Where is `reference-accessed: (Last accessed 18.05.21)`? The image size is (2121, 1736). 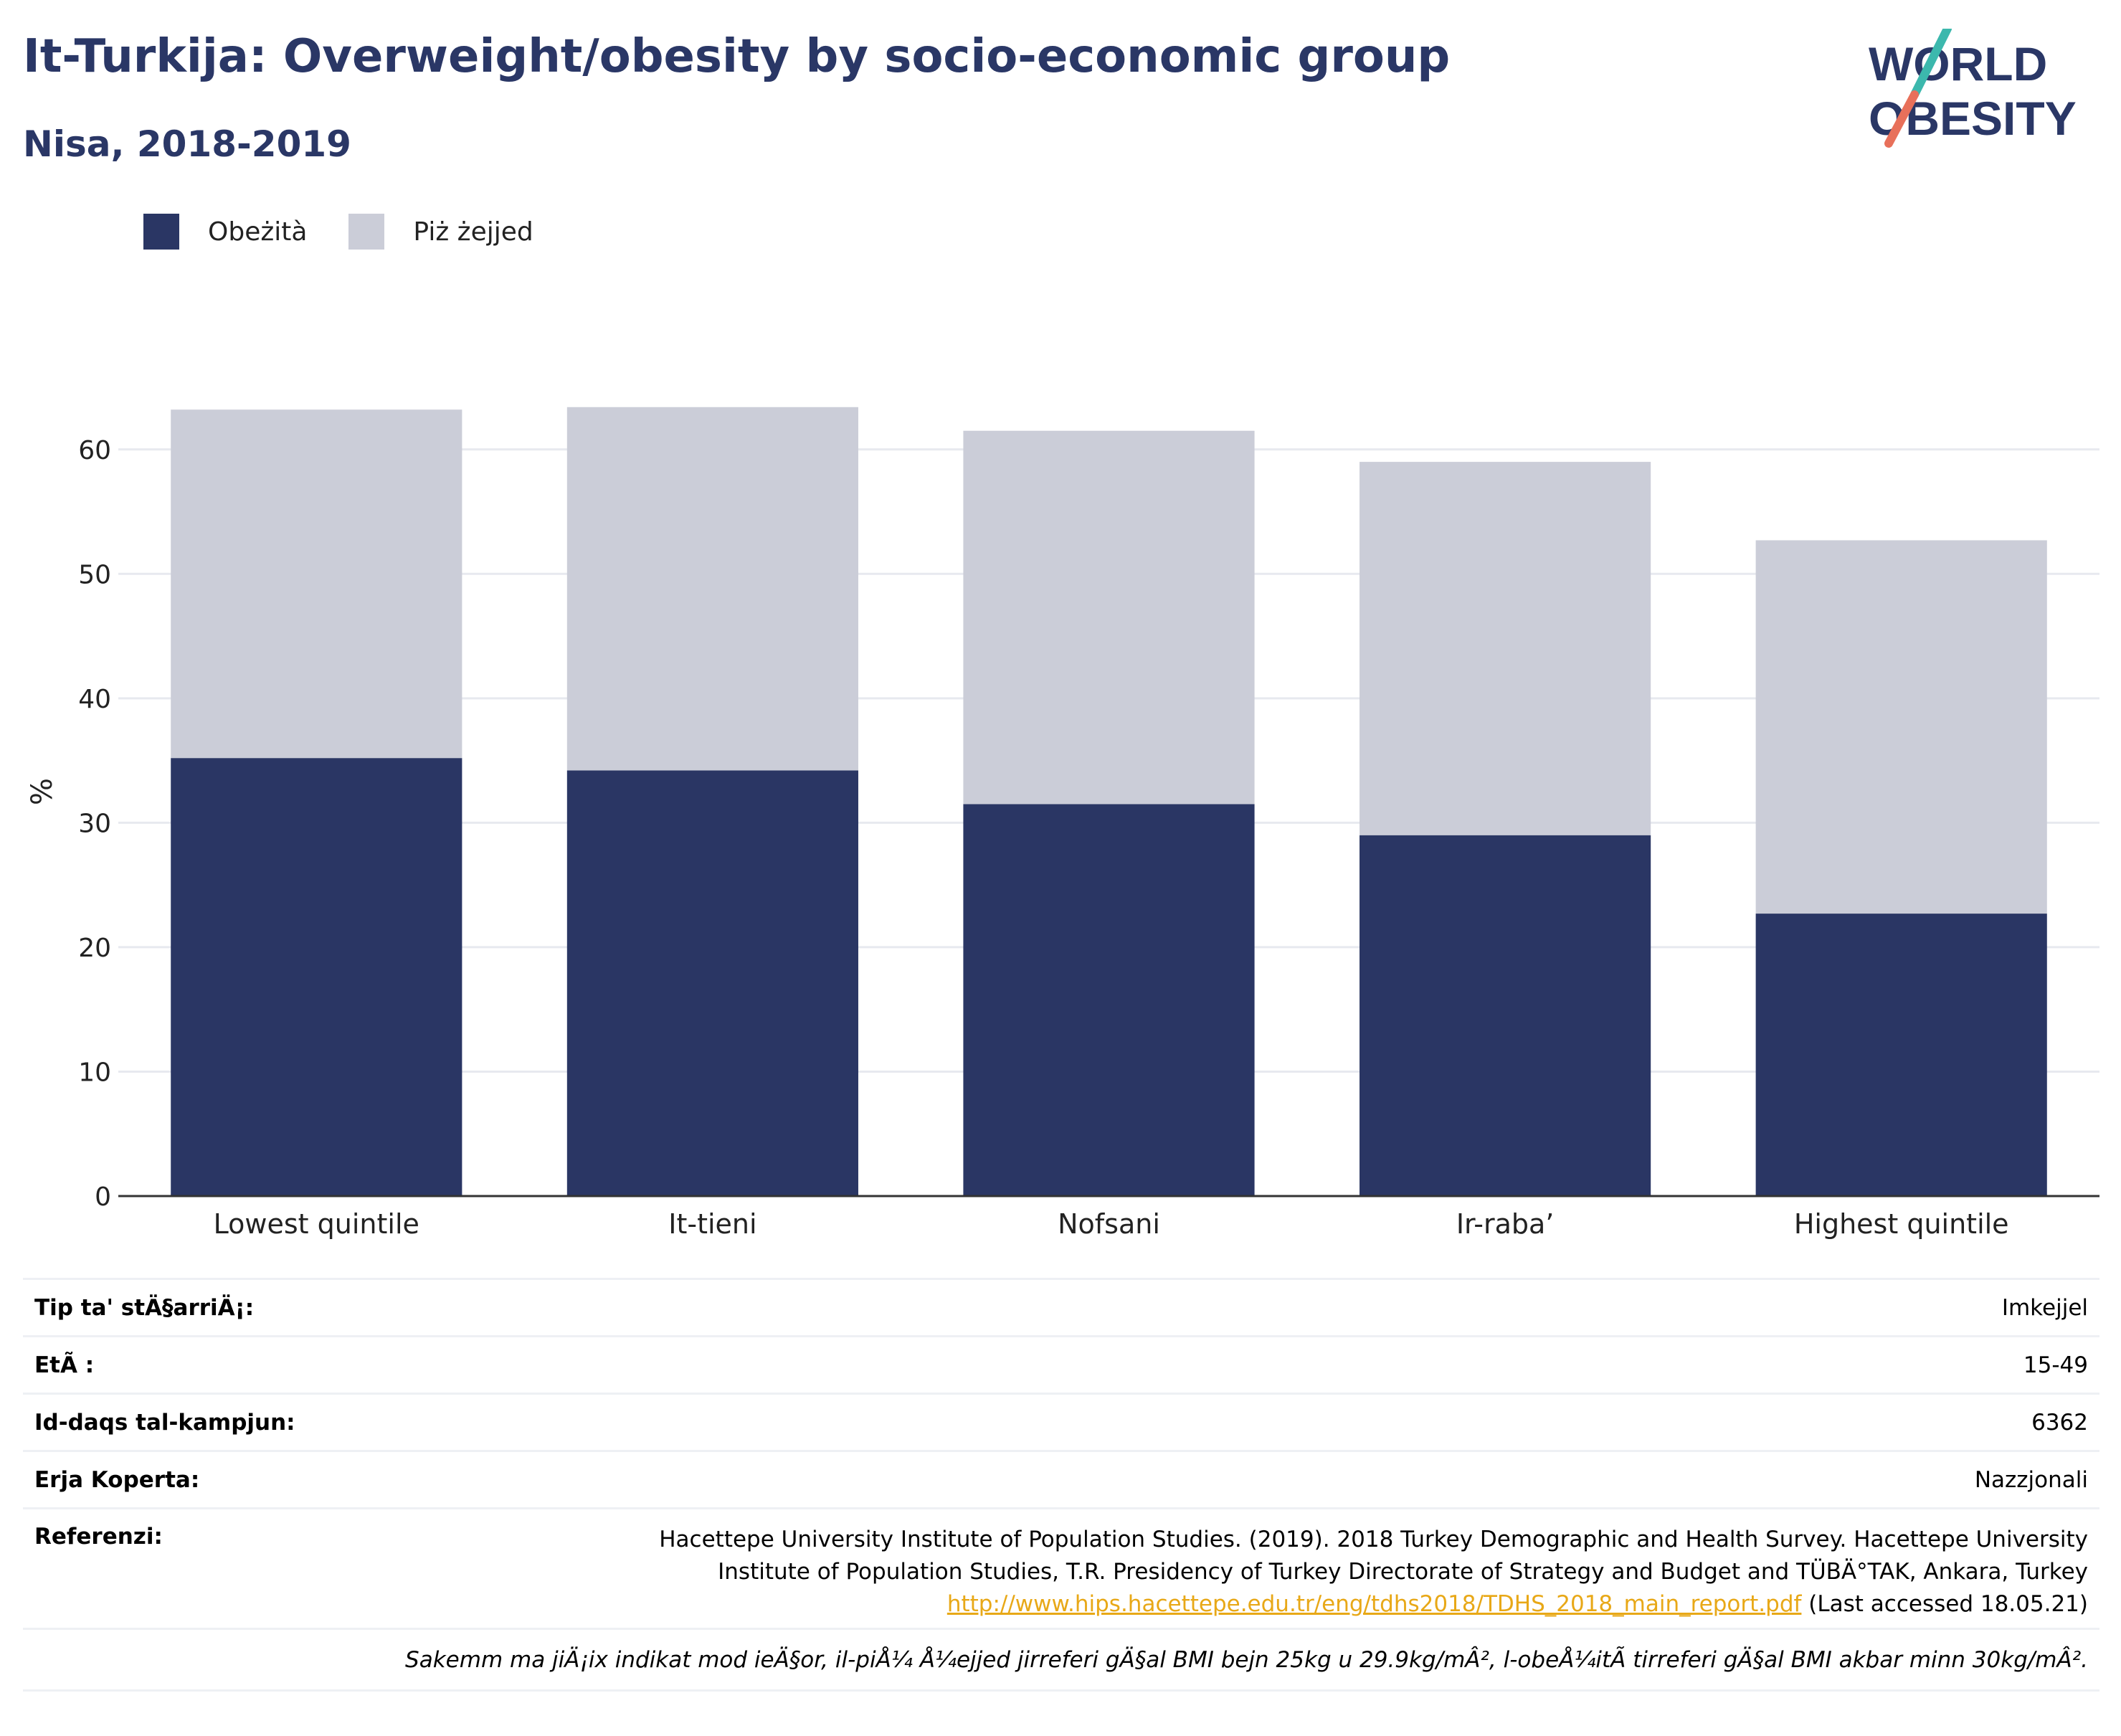 reference-accessed: (Last accessed 18.05.21) is located at coordinates (1944, 1604).